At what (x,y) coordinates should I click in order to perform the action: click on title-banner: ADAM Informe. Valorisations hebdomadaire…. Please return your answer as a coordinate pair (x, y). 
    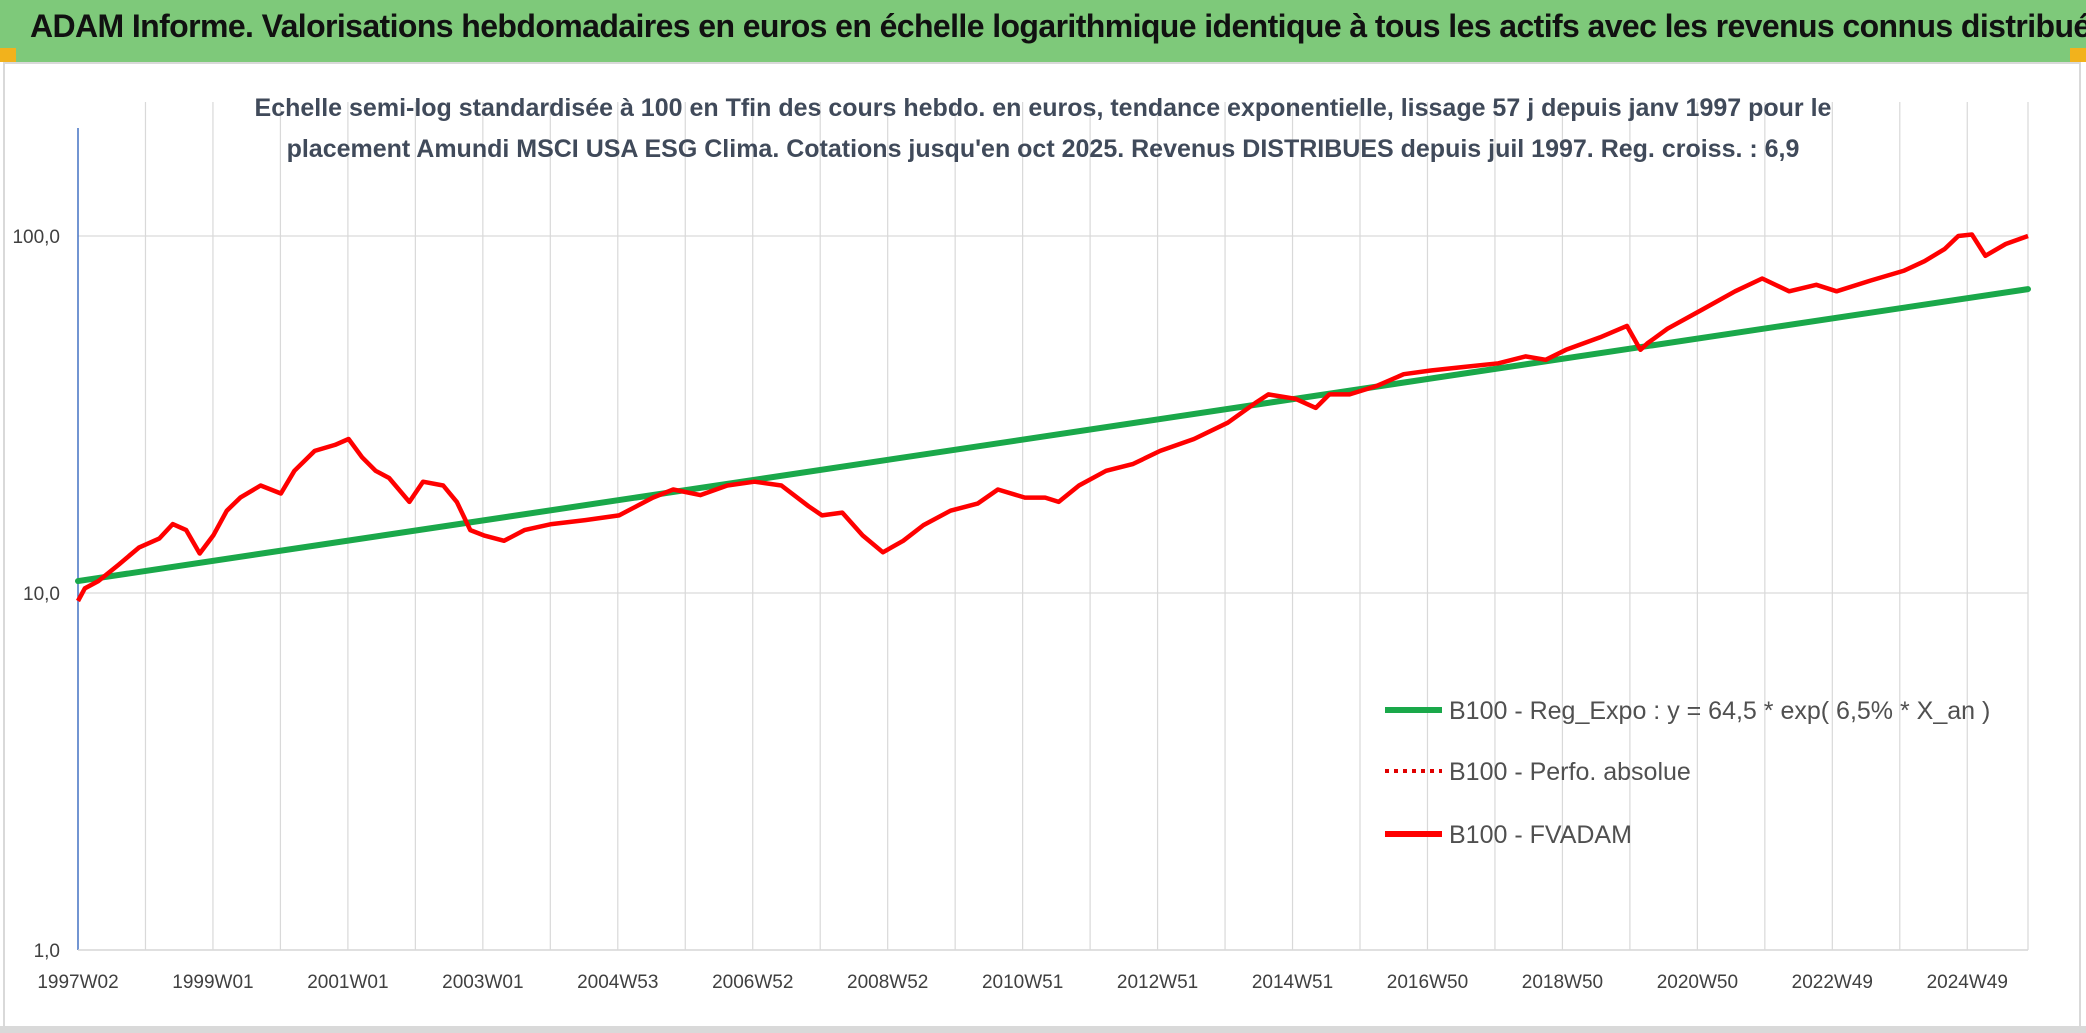
    Looking at the image, I should click on (1043, 31).